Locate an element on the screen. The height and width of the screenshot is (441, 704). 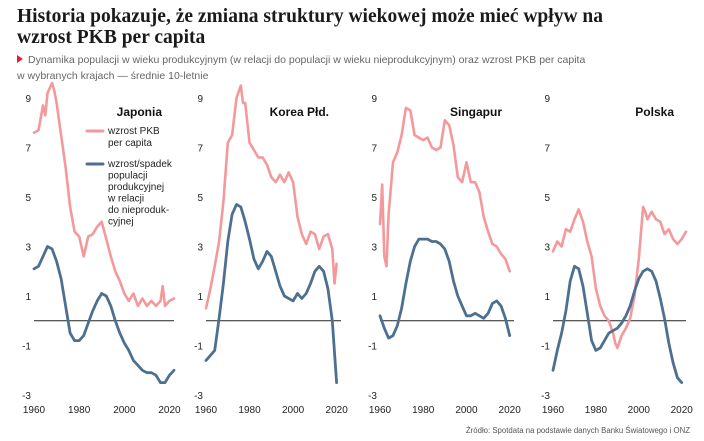
legend-gdp-label: per capita is located at coordinates (130, 143).